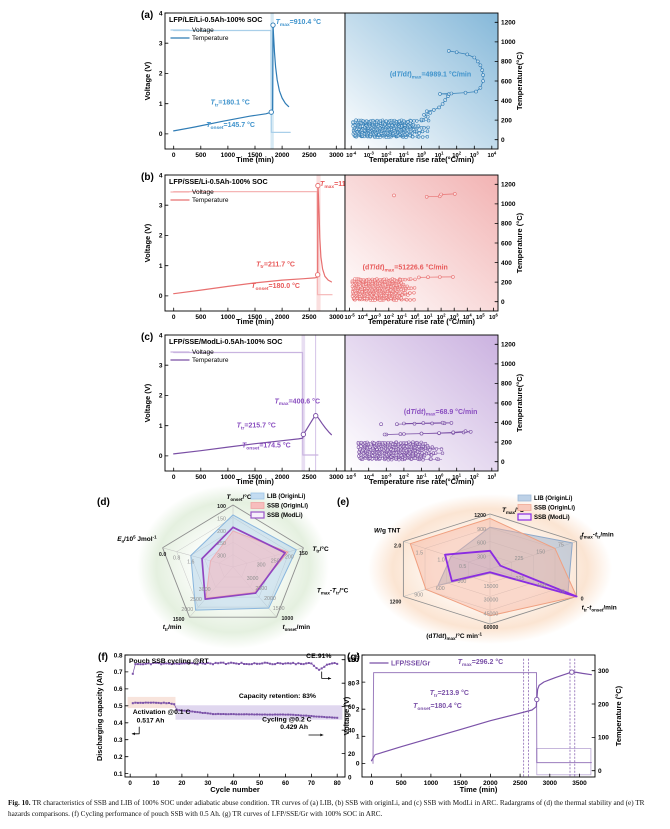 The height and width of the screenshot is (829, 670). I want to click on x-tick-label: 3000, so click(336, 155).